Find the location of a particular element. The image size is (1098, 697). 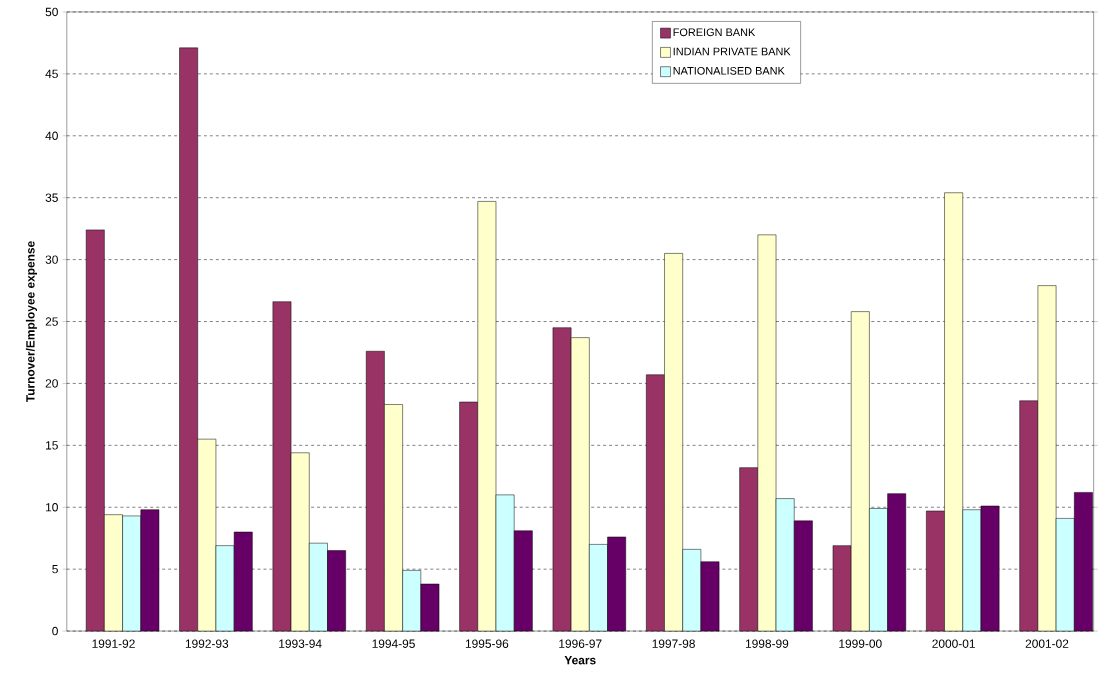

x-tick-label: 1994-95 is located at coordinates (393, 643).